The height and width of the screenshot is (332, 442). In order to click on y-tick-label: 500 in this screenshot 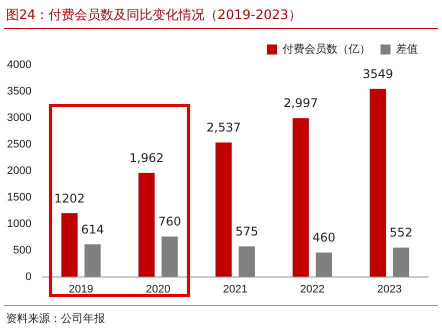, I will do `click(22, 250)`.